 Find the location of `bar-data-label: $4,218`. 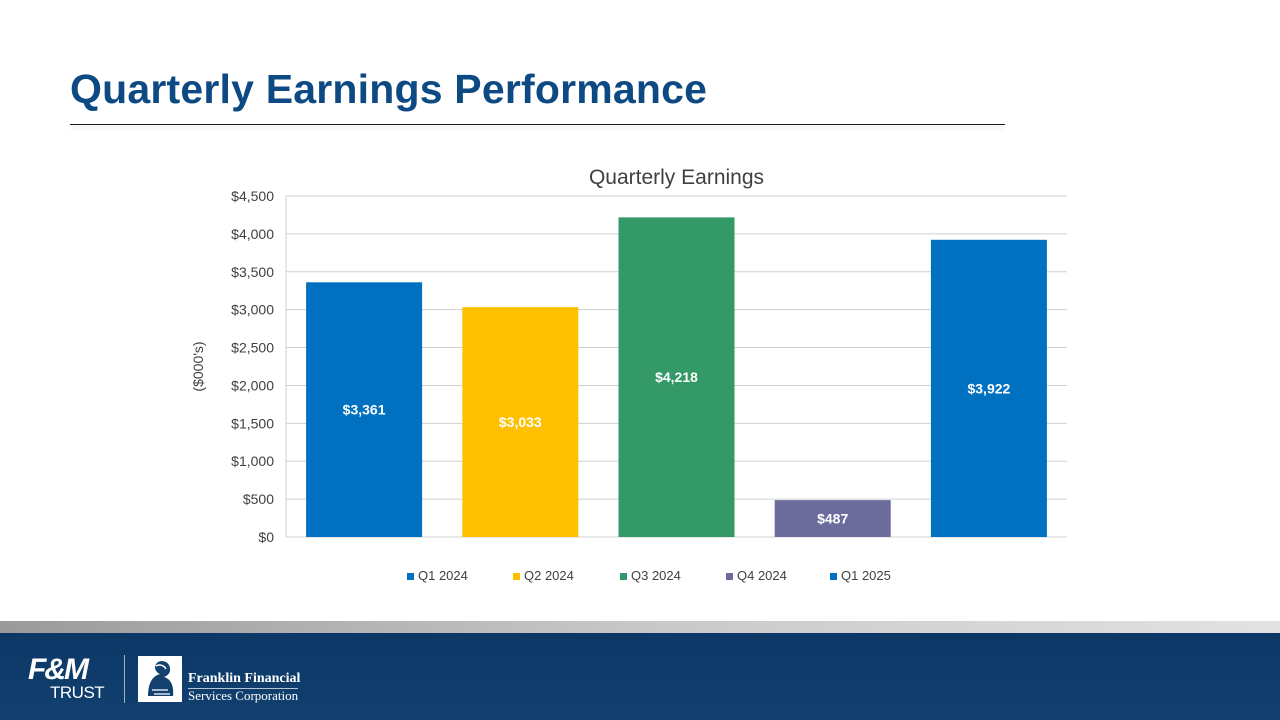

bar-data-label: $4,218 is located at coordinates (676, 377).